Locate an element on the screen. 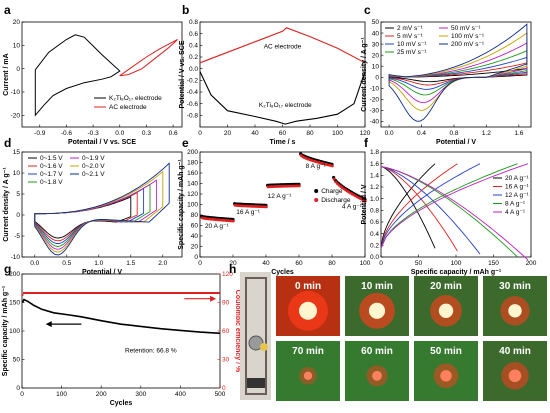 This screenshot has width=550, height=413. y-tick-label: 0.4 is located at coordinates (193, 46).